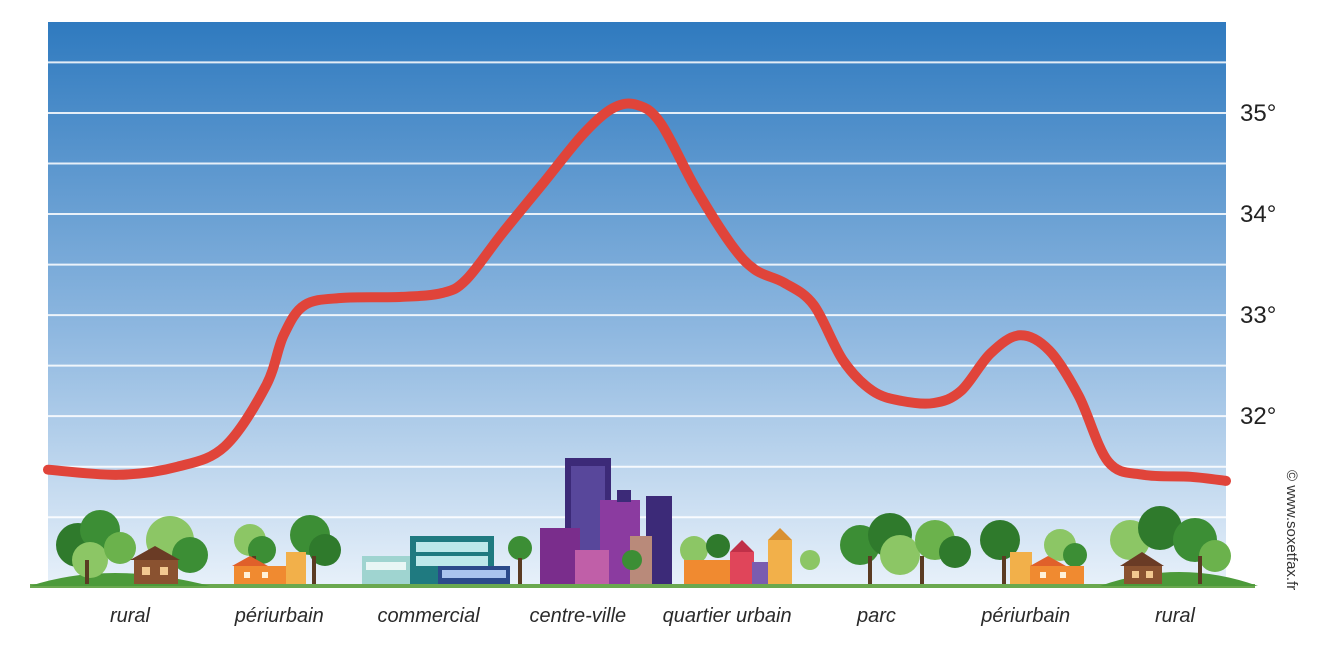 This screenshot has width=1327, height=658. What do you see at coordinates (1291, 530) in the screenshot?
I see `copyright-credit: © www.soxetfax.fr` at bounding box center [1291, 530].